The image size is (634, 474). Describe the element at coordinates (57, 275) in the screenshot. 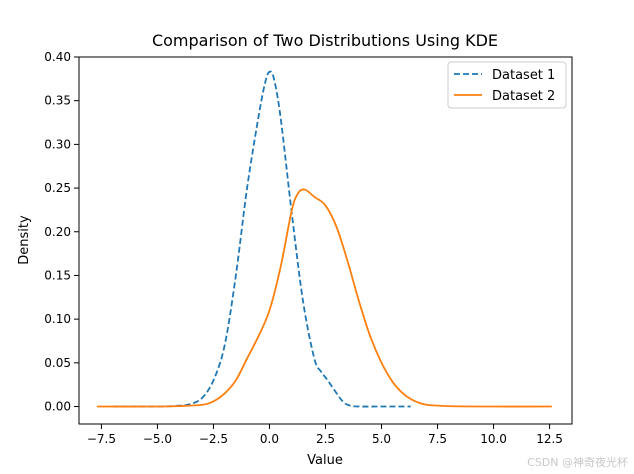

I see `y-tick-label: 0.15` at that location.